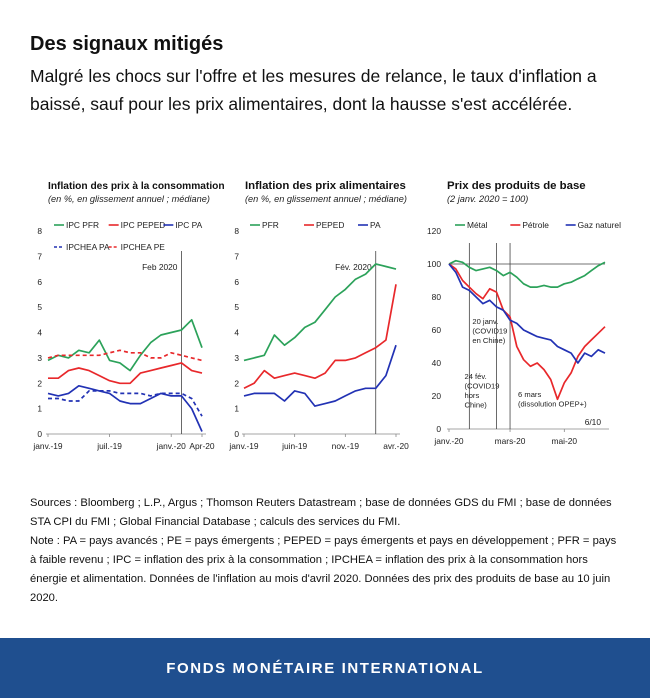 The height and width of the screenshot is (698, 650). Describe the element at coordinates (510, 441) in the screenshot. I see `x-tick-label: mars-20` at that location.